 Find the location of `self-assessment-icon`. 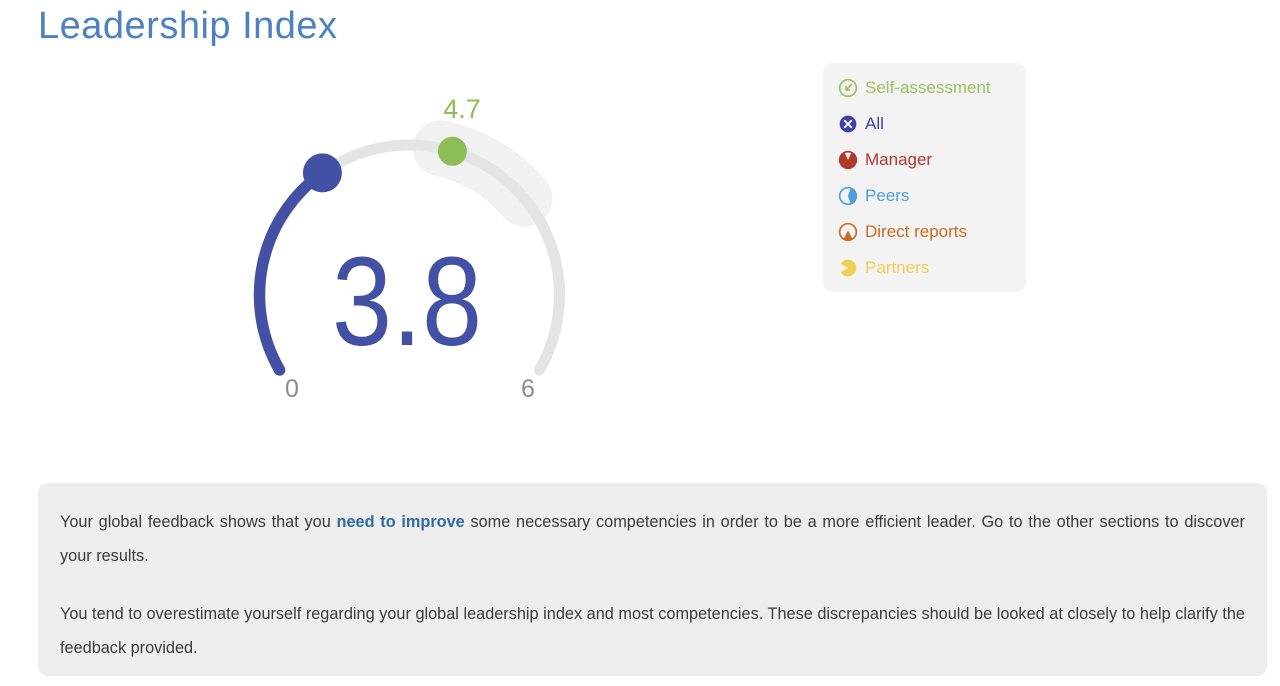

self-assessment-icon is located at coordinates (848, 88).